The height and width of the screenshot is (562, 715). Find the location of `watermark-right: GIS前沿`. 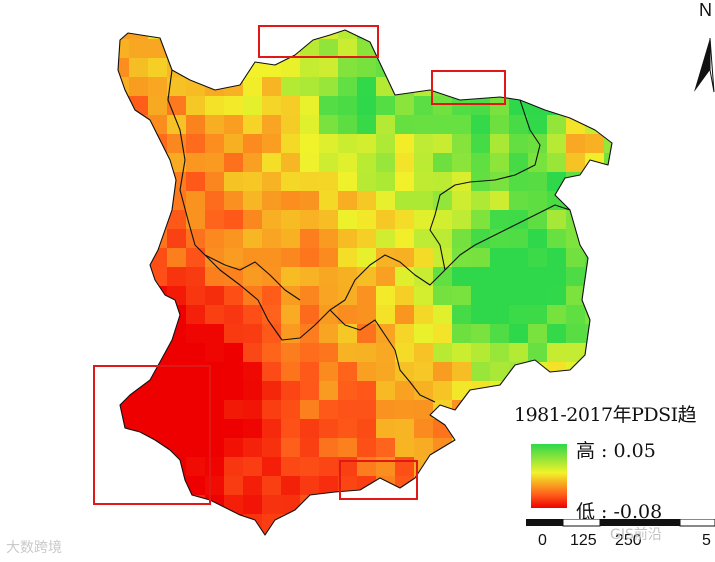

watermark-right: GIS前沿 is located at coordinates (636, 535).